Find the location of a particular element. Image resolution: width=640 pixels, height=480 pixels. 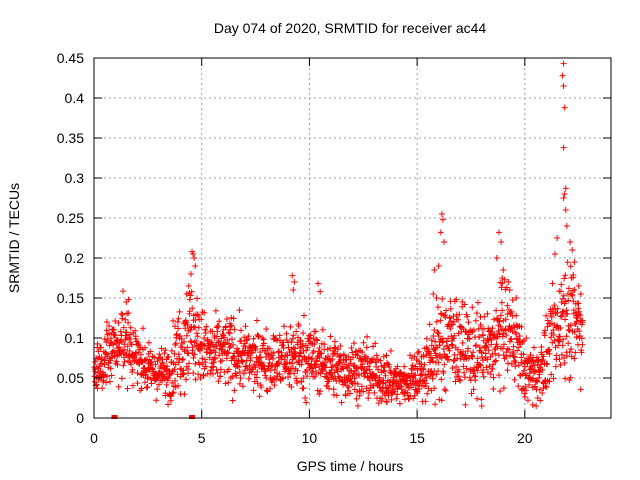

y-tick-label: 0.05 is located at coordinates (70, 378).